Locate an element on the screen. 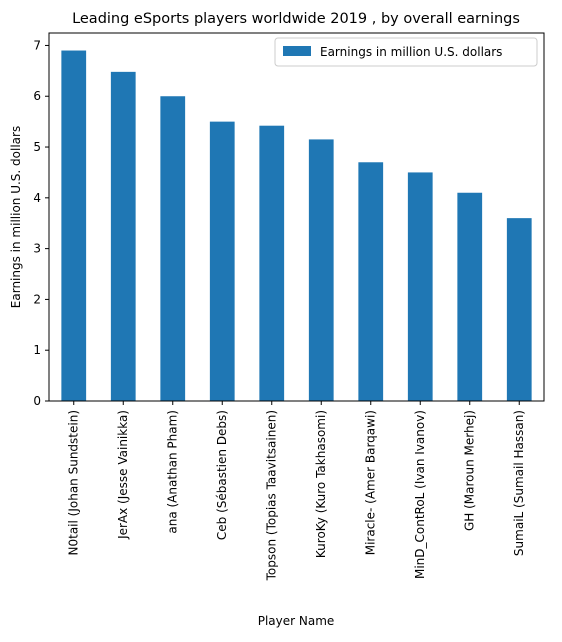 This screenshot has width=562, height=642. y-tick-label: 3 is located at coordinates (37, 249).